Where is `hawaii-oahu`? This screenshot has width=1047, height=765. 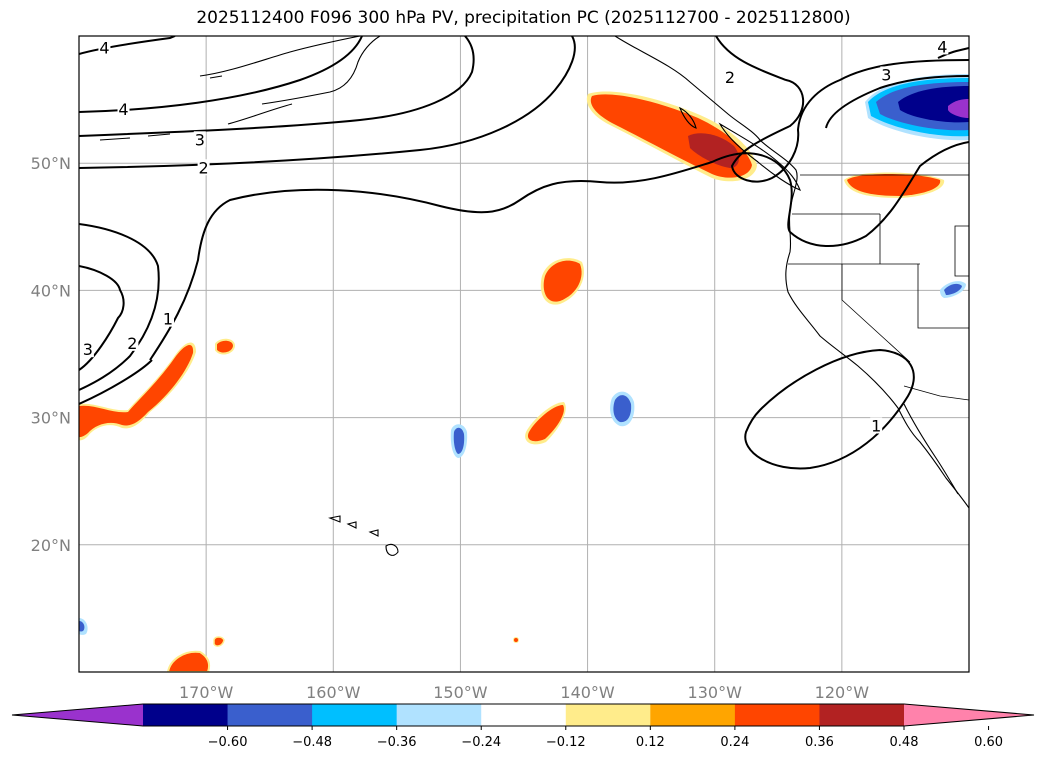 hawaii-oahu is located at coordinates (351, 525).